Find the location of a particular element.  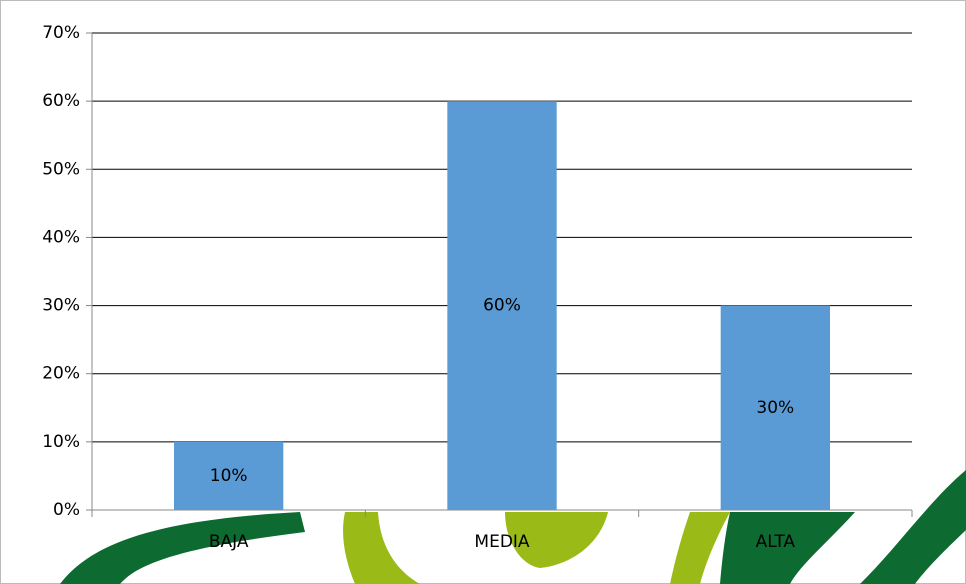

y-tick-label: 0% is located at coordinates (66, 510).